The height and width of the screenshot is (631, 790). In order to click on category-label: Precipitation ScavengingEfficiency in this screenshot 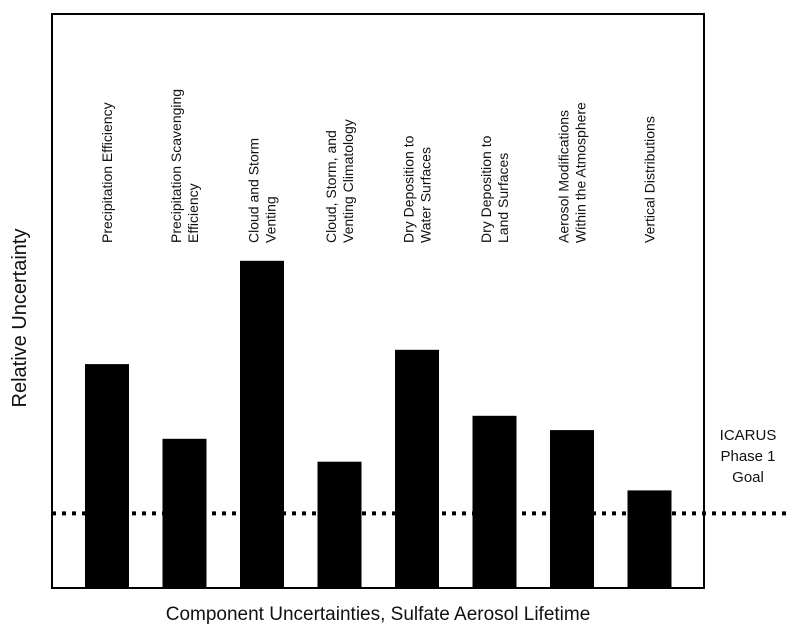, I will do `click(184, 166)`.